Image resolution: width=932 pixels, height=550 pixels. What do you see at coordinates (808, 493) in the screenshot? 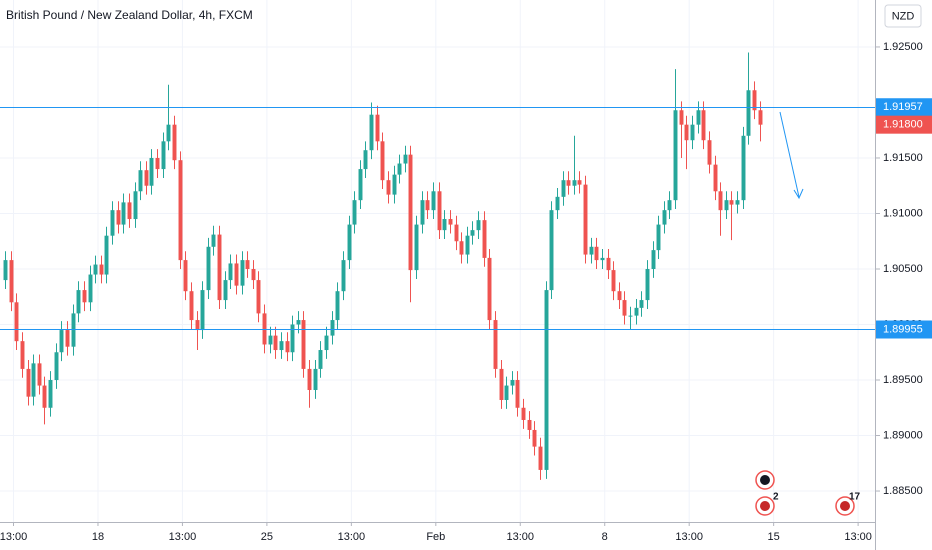
I see `event-icons: 2 17` at bounding box center [808, 493].